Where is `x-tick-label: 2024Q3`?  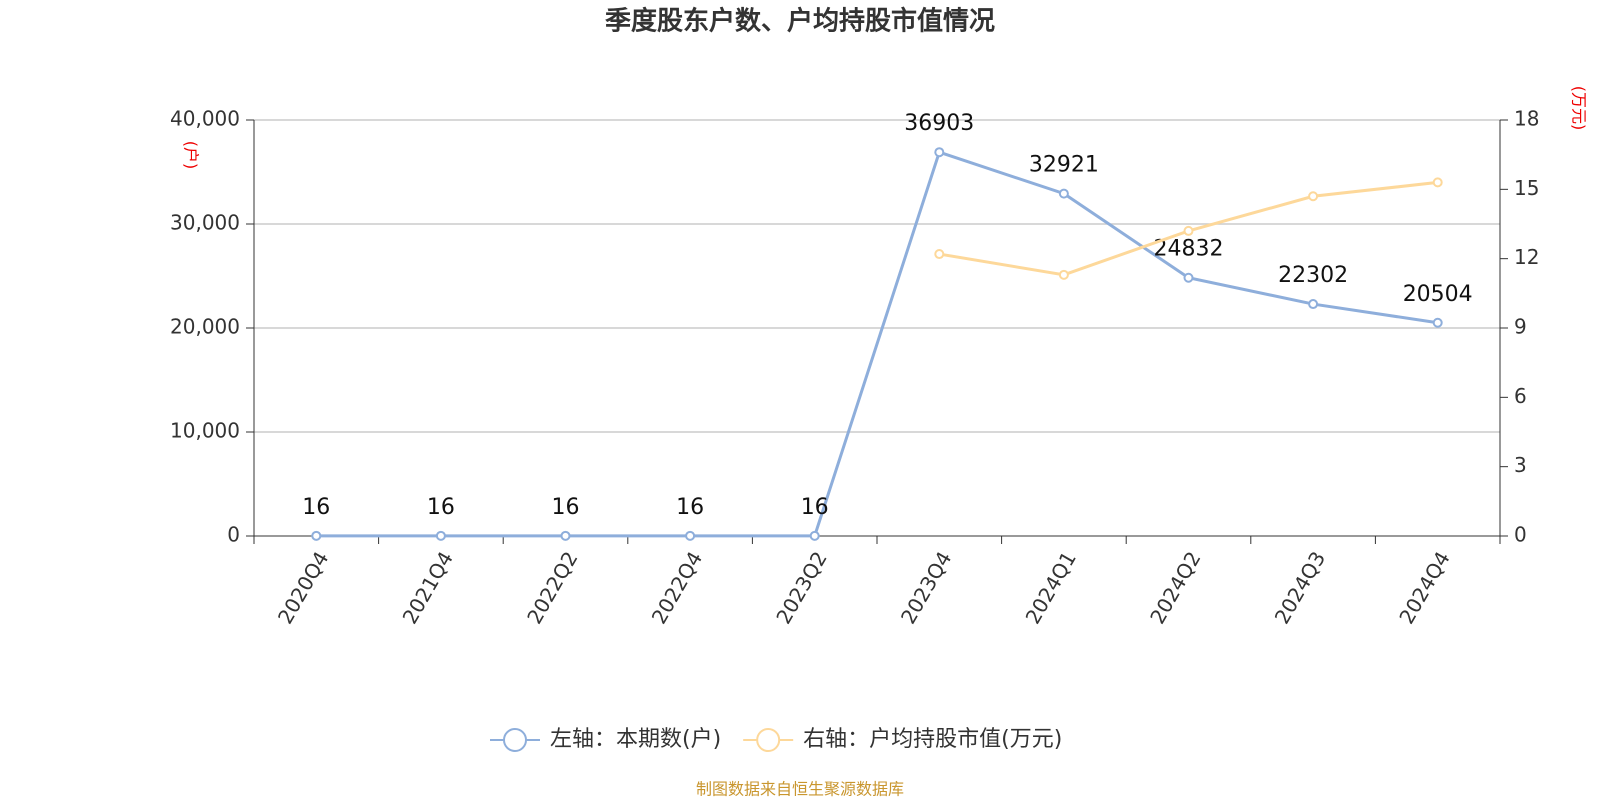
x-tick-label: 2024Q3 is located at coordinates (1300, 587).